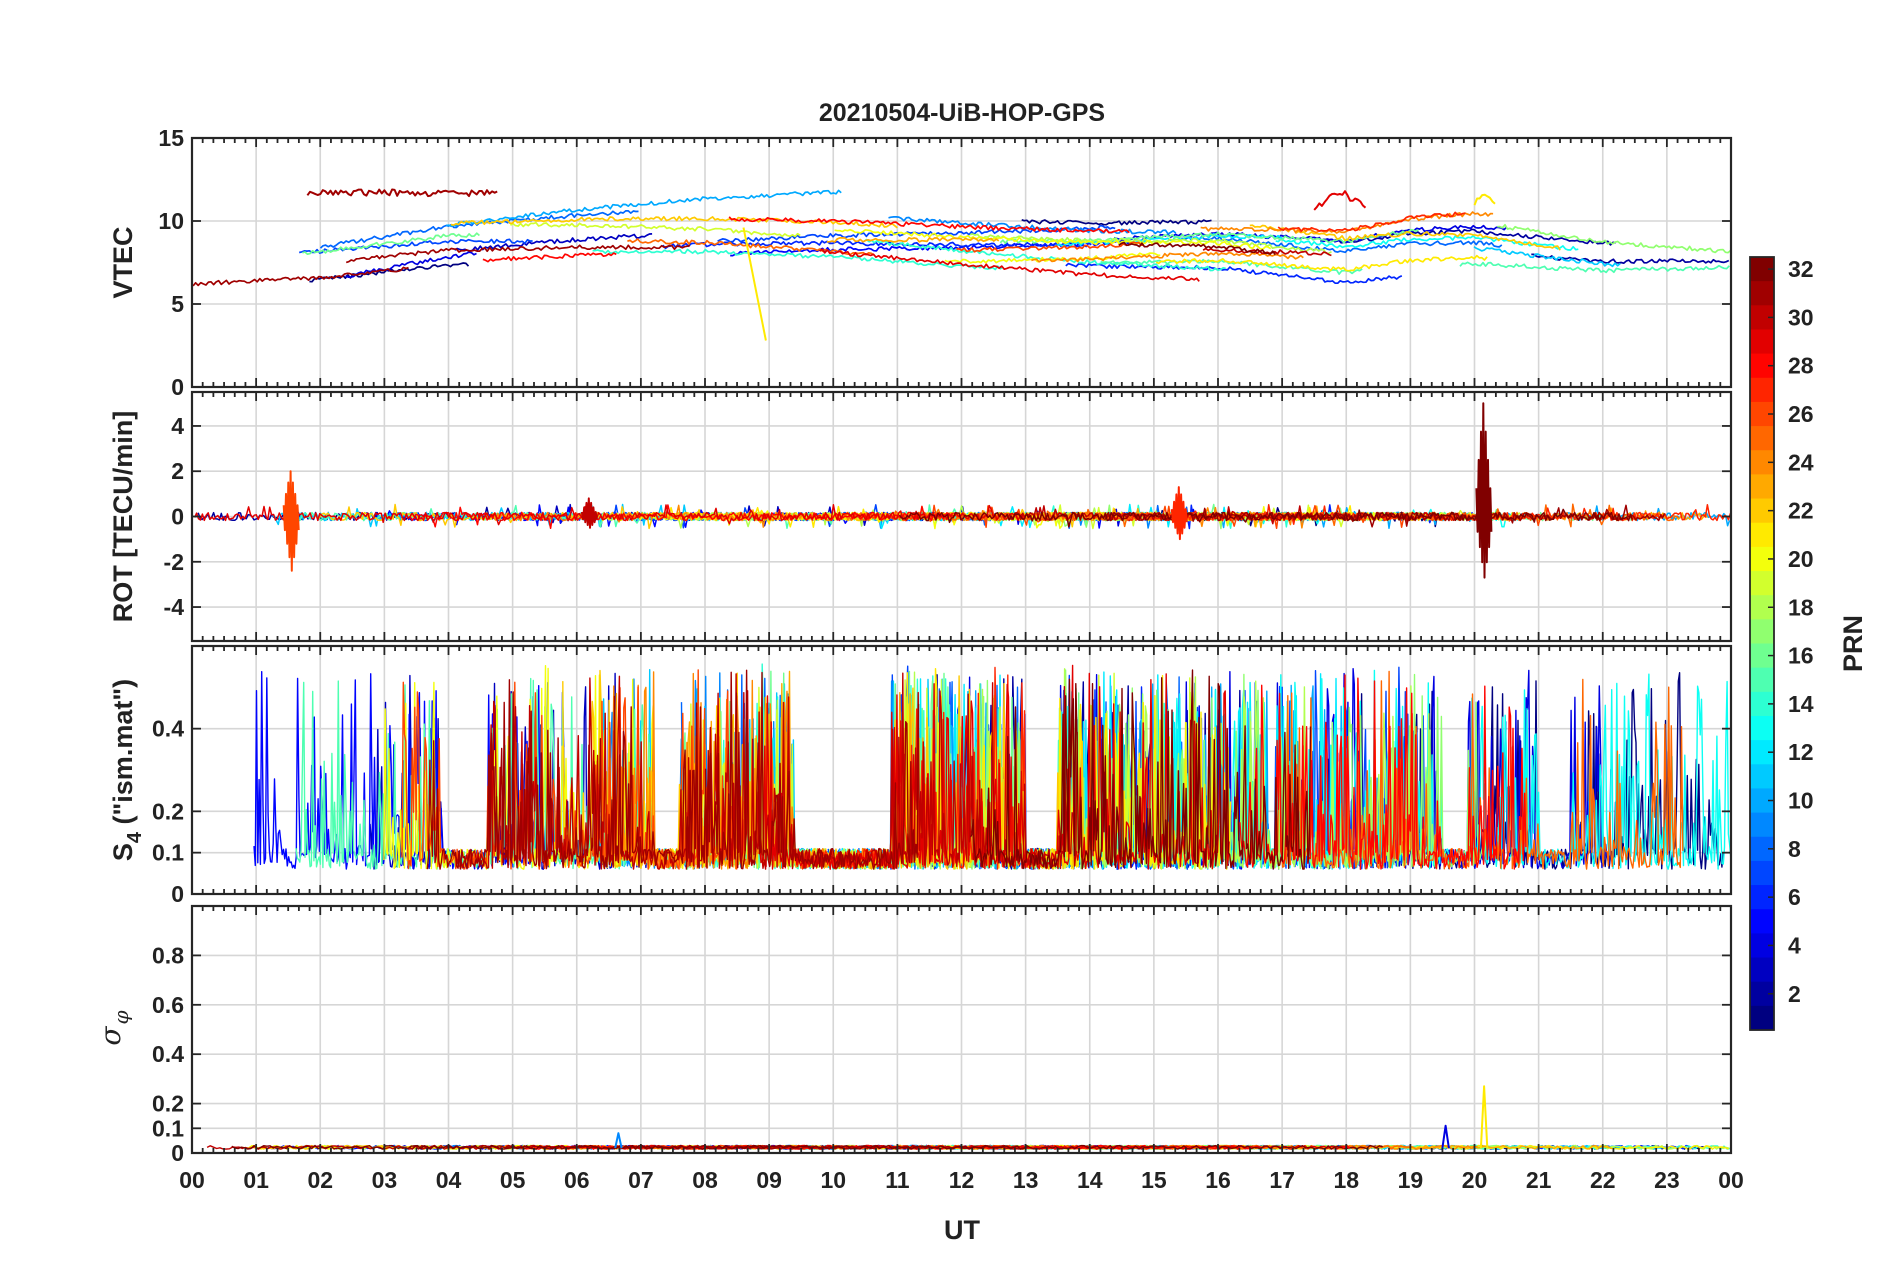  Describe the element at coordinates (1801, 752) in the screenshot. I see `colorbar-tick-label: 12` at that location.